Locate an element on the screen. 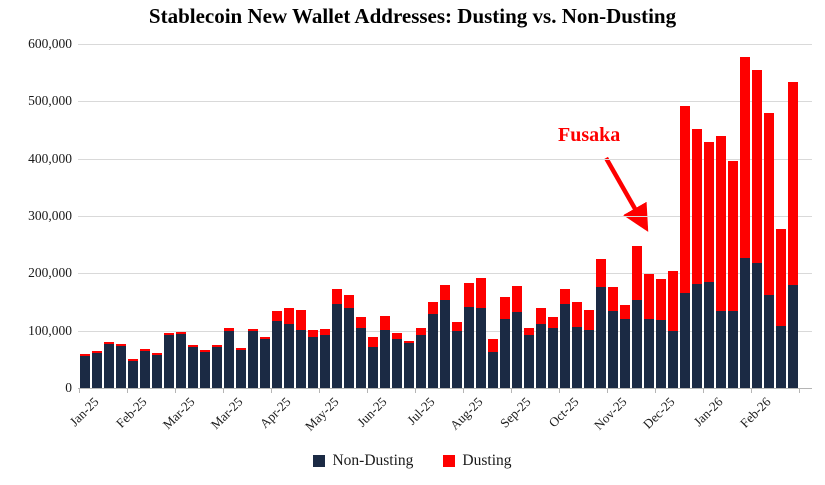 Image resolution: width=825 pixels, height=485 pixels. x-axis-label: Feb-26 is located at coordinates (755, 412).